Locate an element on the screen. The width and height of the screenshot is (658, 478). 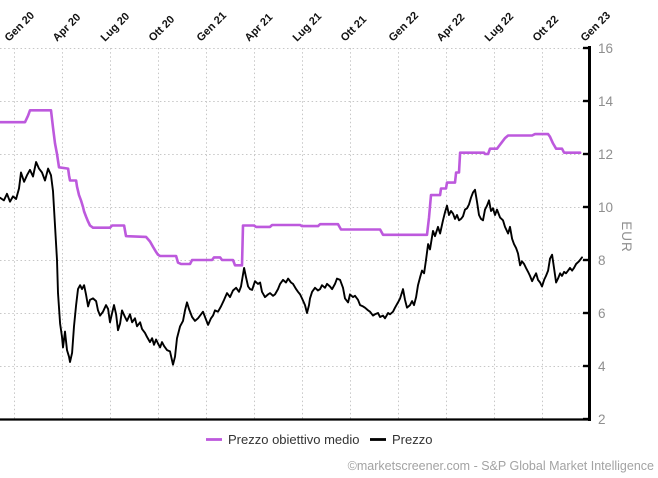
x-tick-label-5: Apr 21 is located at coordinates (259, 27).